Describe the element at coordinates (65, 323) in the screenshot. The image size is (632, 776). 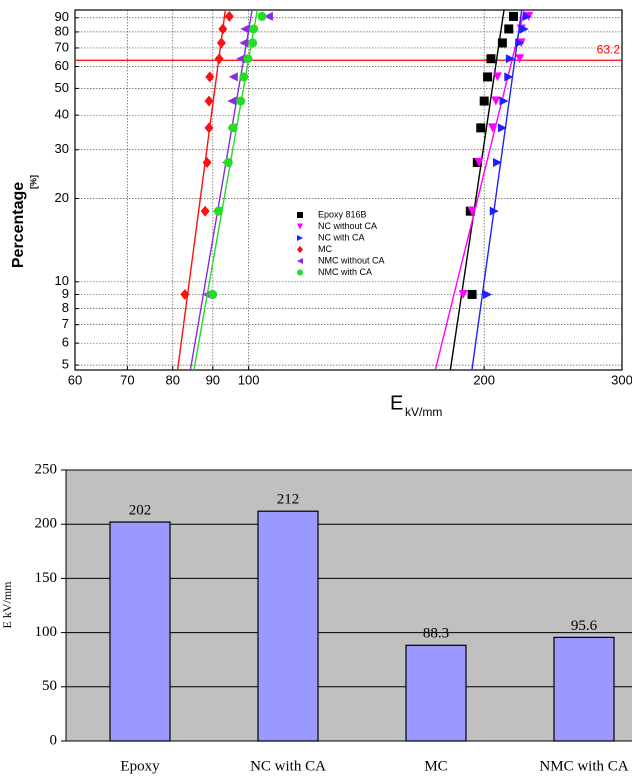
I see `y-tick-label: 7` at that location.